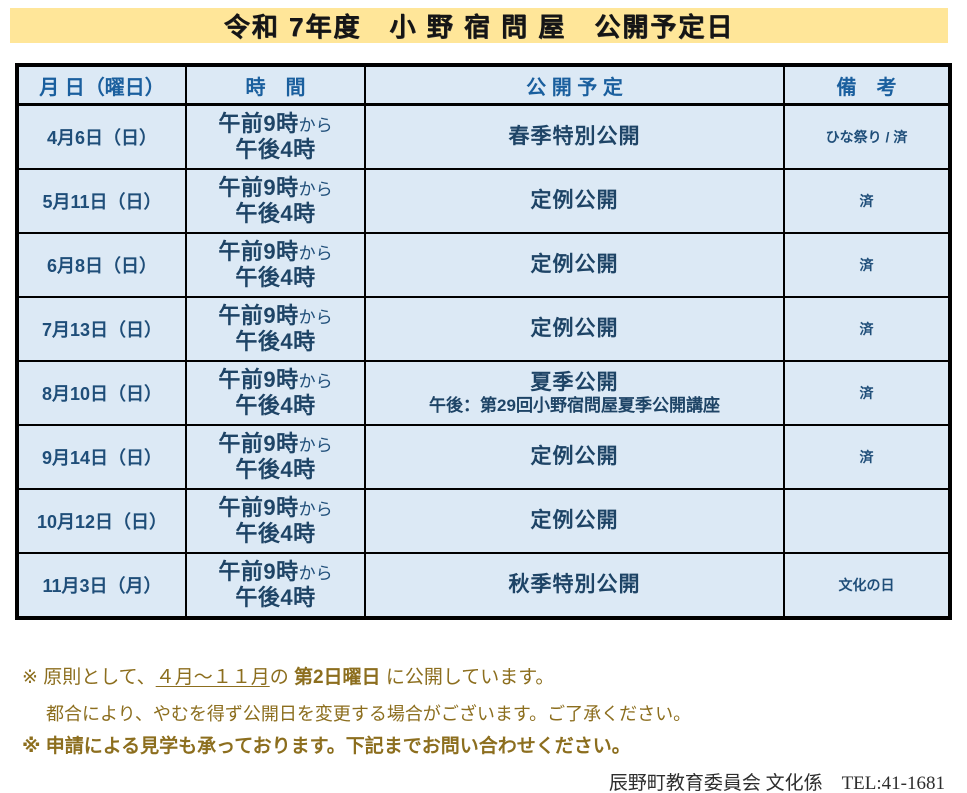 The height and width of the screenshot is (793, 967). I want to click on header-row: 月 日（曜日） 時 間 公 開 予 定 備 考, so click(483, 85).